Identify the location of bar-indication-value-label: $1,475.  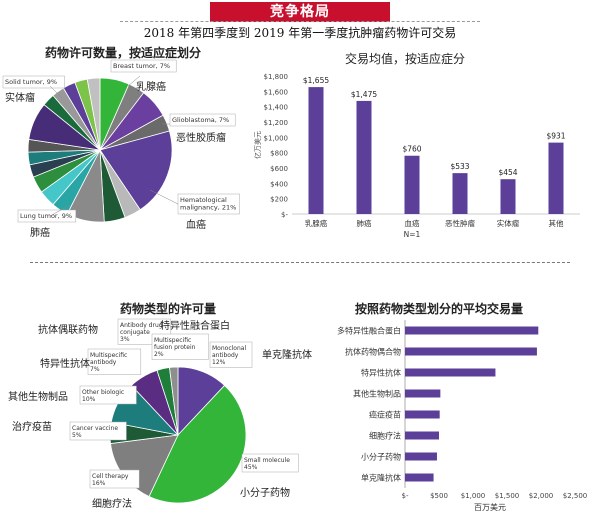
(364, 94).